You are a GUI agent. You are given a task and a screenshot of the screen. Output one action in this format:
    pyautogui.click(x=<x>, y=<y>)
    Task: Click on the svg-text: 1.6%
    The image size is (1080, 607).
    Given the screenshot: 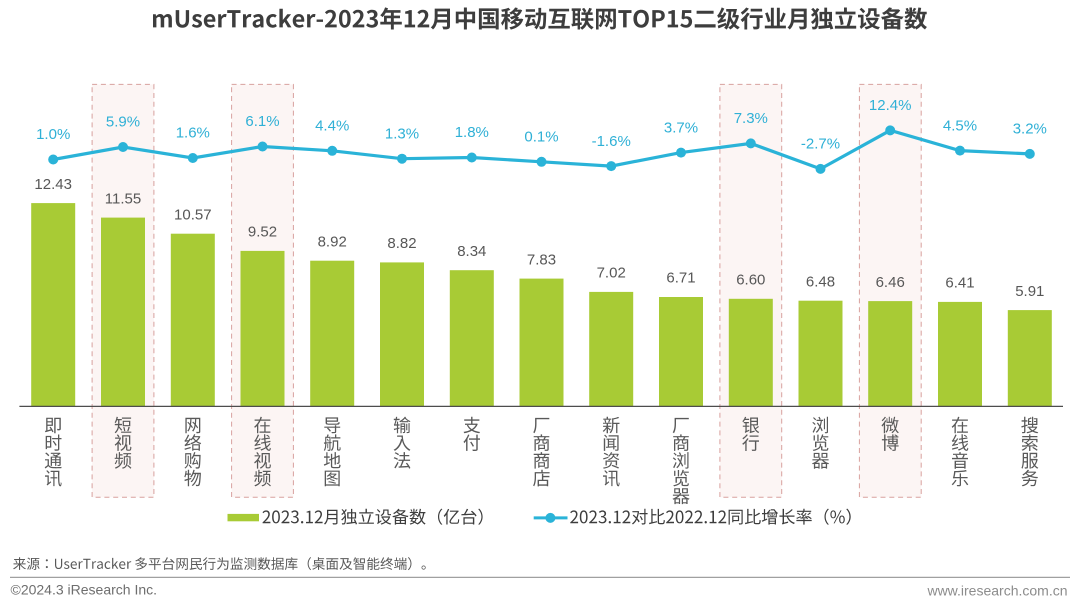 What is the action you would take?
    pyautogui.click(x=193, y=133)
    